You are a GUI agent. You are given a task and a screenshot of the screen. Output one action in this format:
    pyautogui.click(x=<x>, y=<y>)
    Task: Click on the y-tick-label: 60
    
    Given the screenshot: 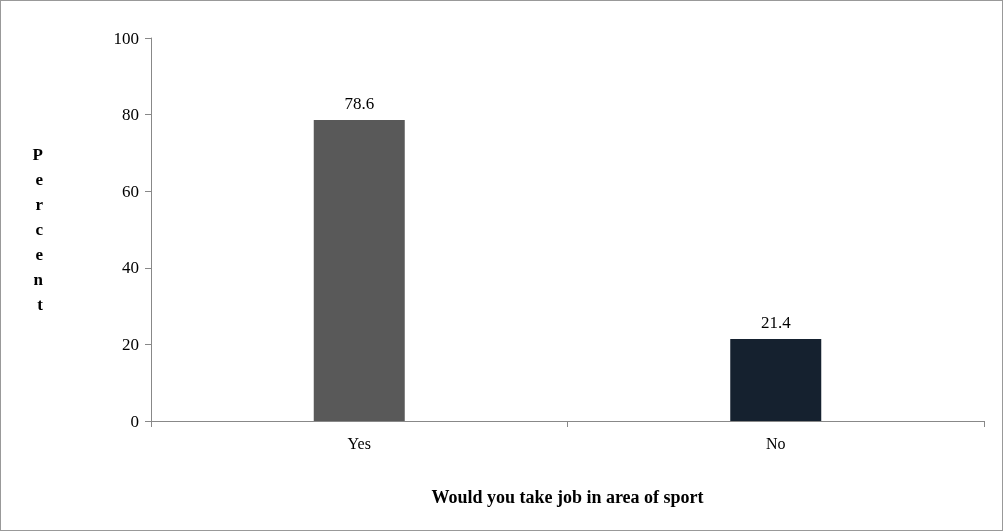 What is the action you would take?
    pyautogui.click(x=130, y=191)
    